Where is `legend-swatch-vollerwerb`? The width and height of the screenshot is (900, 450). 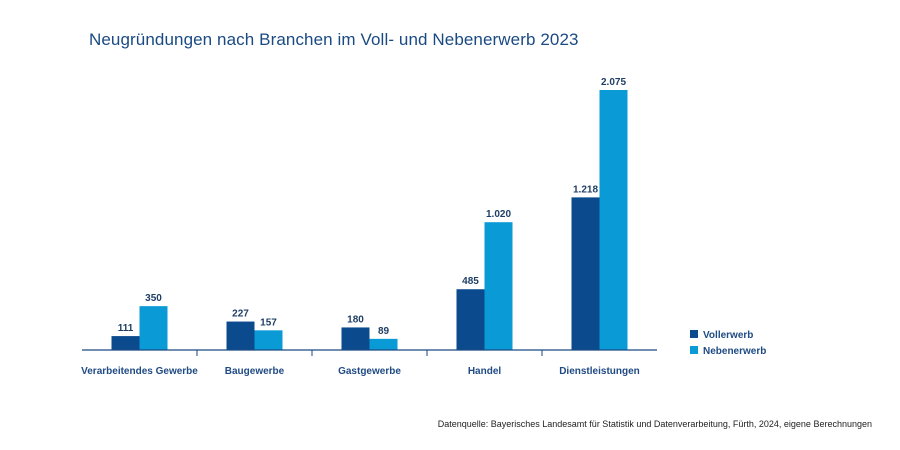 legend-swatch-vollerwerb is located at coordinates (694, 334).